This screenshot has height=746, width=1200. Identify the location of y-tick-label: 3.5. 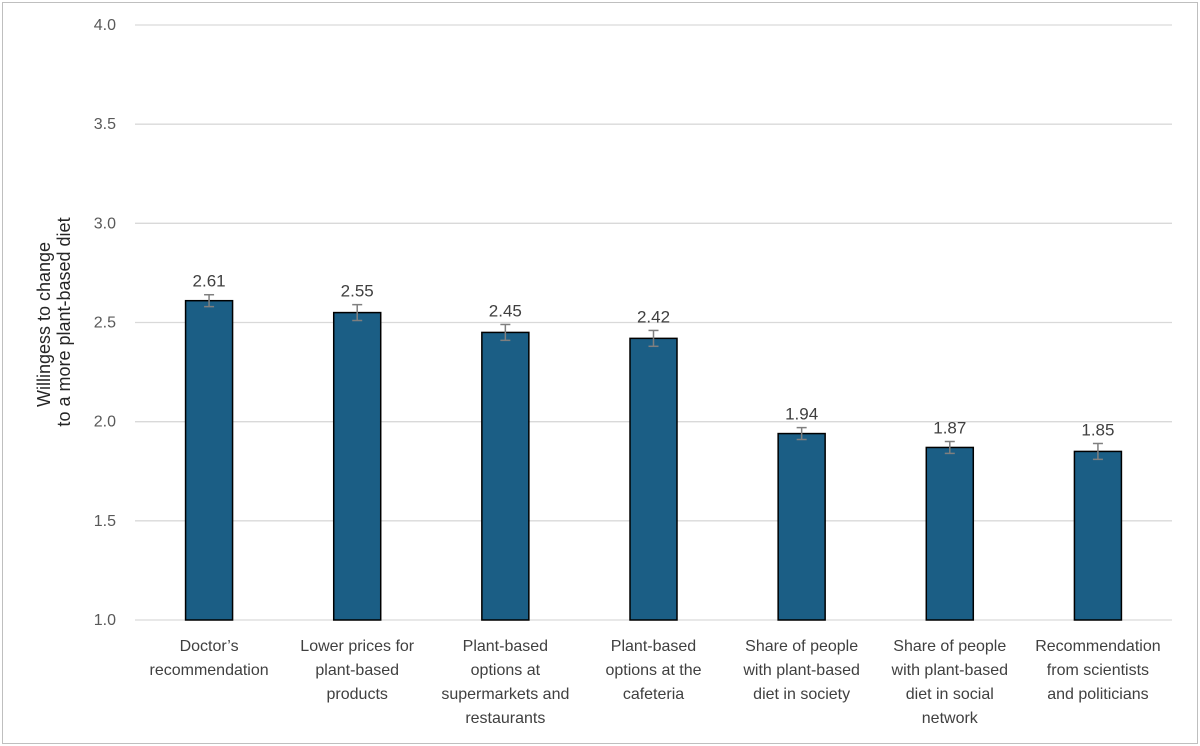
(105, 124).